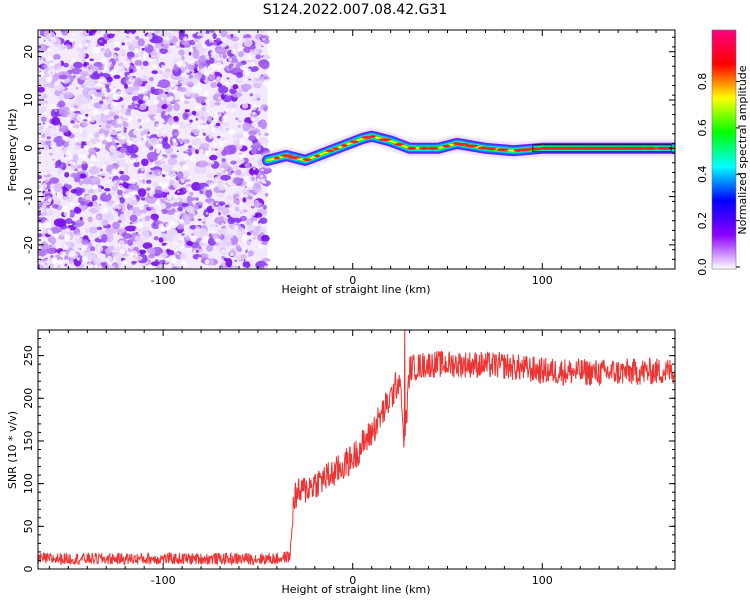 This screenshot has height=600, width=750. What do you see at coordinates (12, 150) in the screenshot?
I see `spectrogram-ylabel: Frequency (Hz)` at bounding box center [12, 150].